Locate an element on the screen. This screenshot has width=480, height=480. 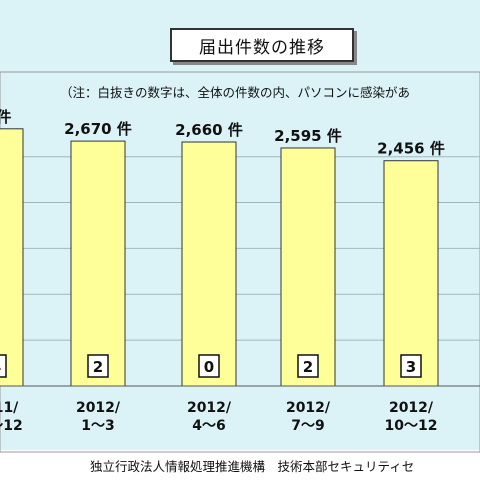
x-tick-label: 2012/7～9 is located at coordinates (308, 417).